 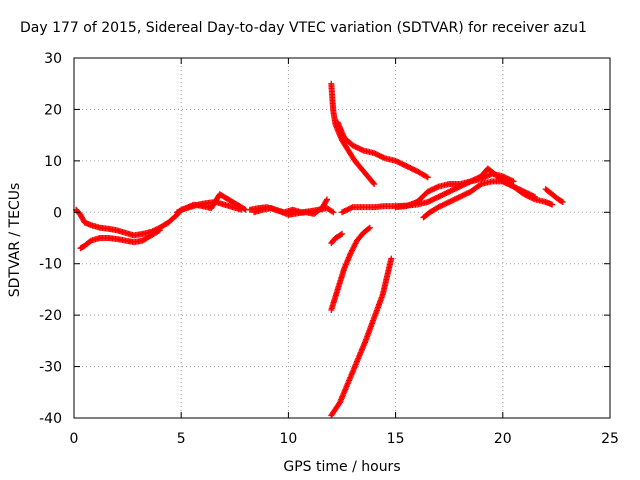 I want to click on x-tick-label: 0, so click(x=74, y=439).